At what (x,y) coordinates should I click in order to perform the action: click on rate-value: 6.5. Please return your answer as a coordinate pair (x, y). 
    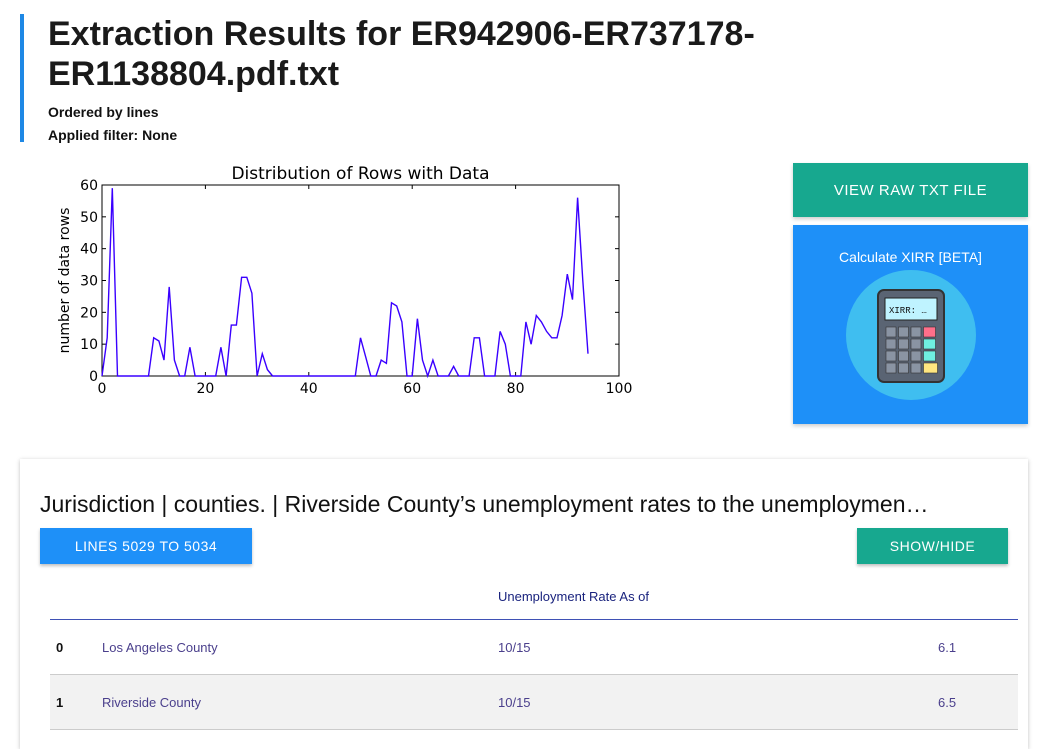
    Looking at the image, I should click on (947, 702).